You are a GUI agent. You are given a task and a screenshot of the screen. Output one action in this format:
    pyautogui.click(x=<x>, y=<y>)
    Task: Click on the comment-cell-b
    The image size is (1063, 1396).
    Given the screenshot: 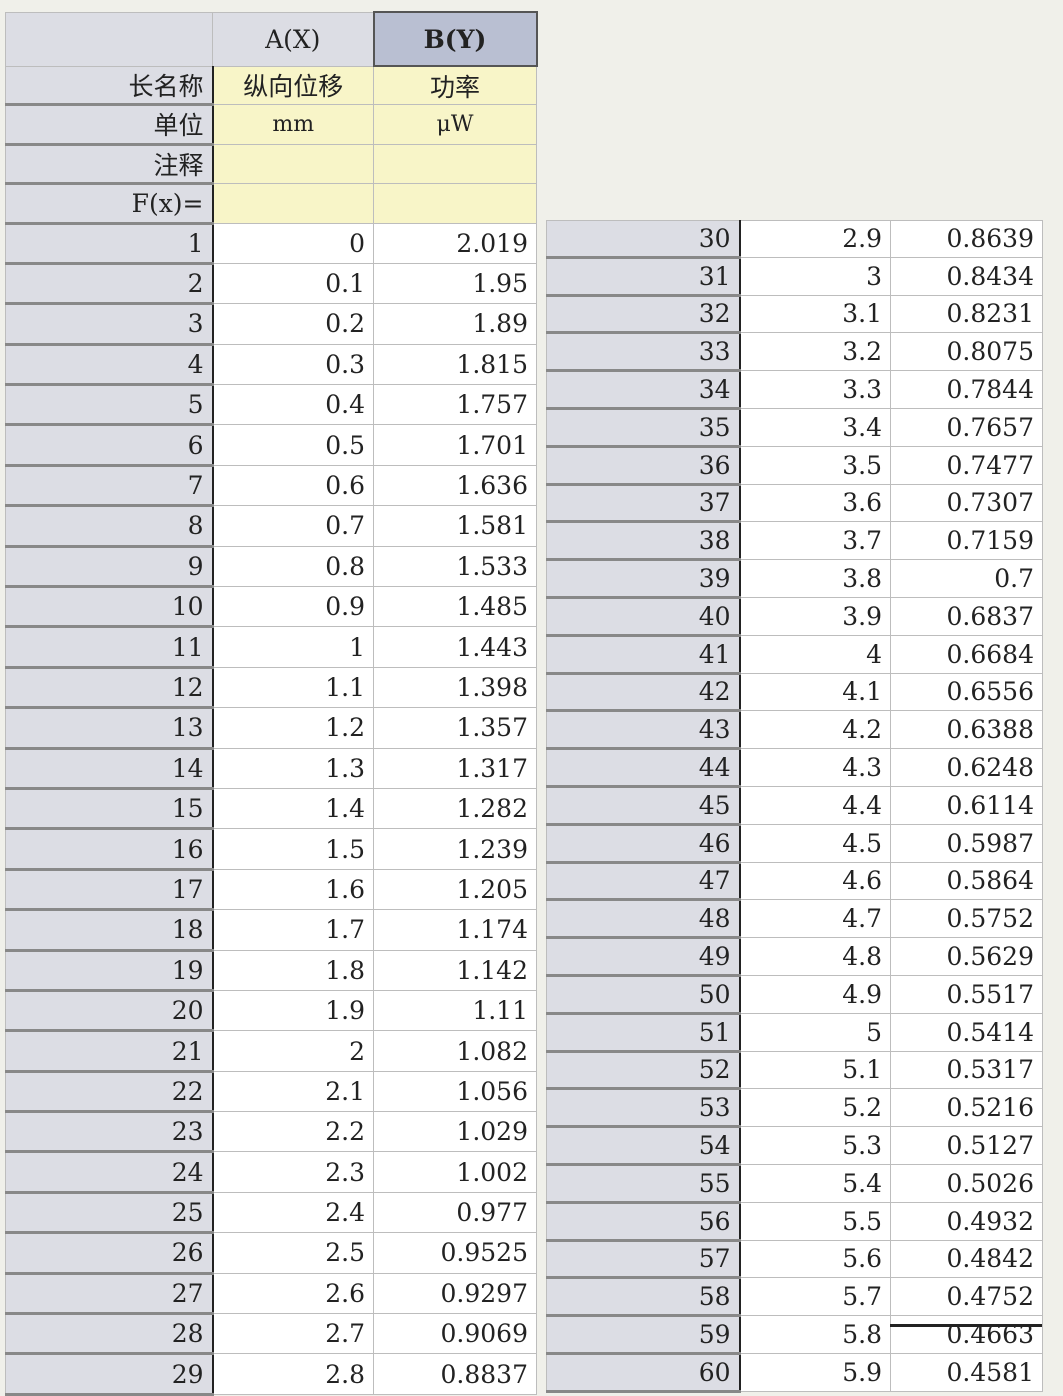 What is the action you would take?
    pyautogui.click(x=455, y=163)
    